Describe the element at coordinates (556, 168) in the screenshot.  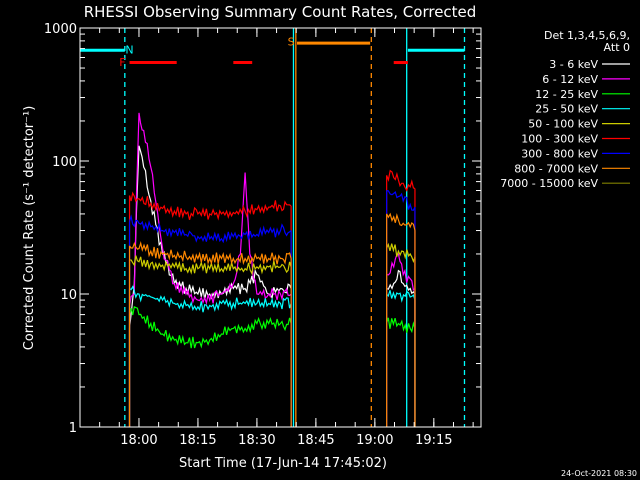
I see `legend-entry-label: 800 - 7000 keV` at that location.